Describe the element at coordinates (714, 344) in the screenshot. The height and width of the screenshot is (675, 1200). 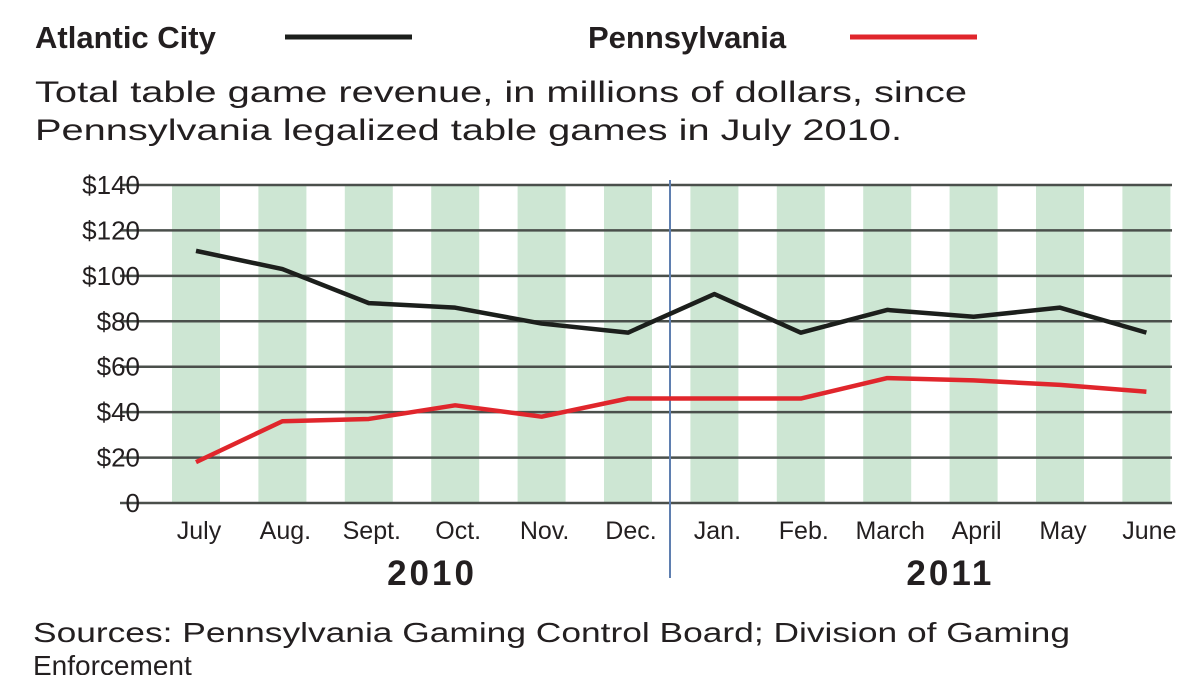
I see `stripe-jan` at that location.